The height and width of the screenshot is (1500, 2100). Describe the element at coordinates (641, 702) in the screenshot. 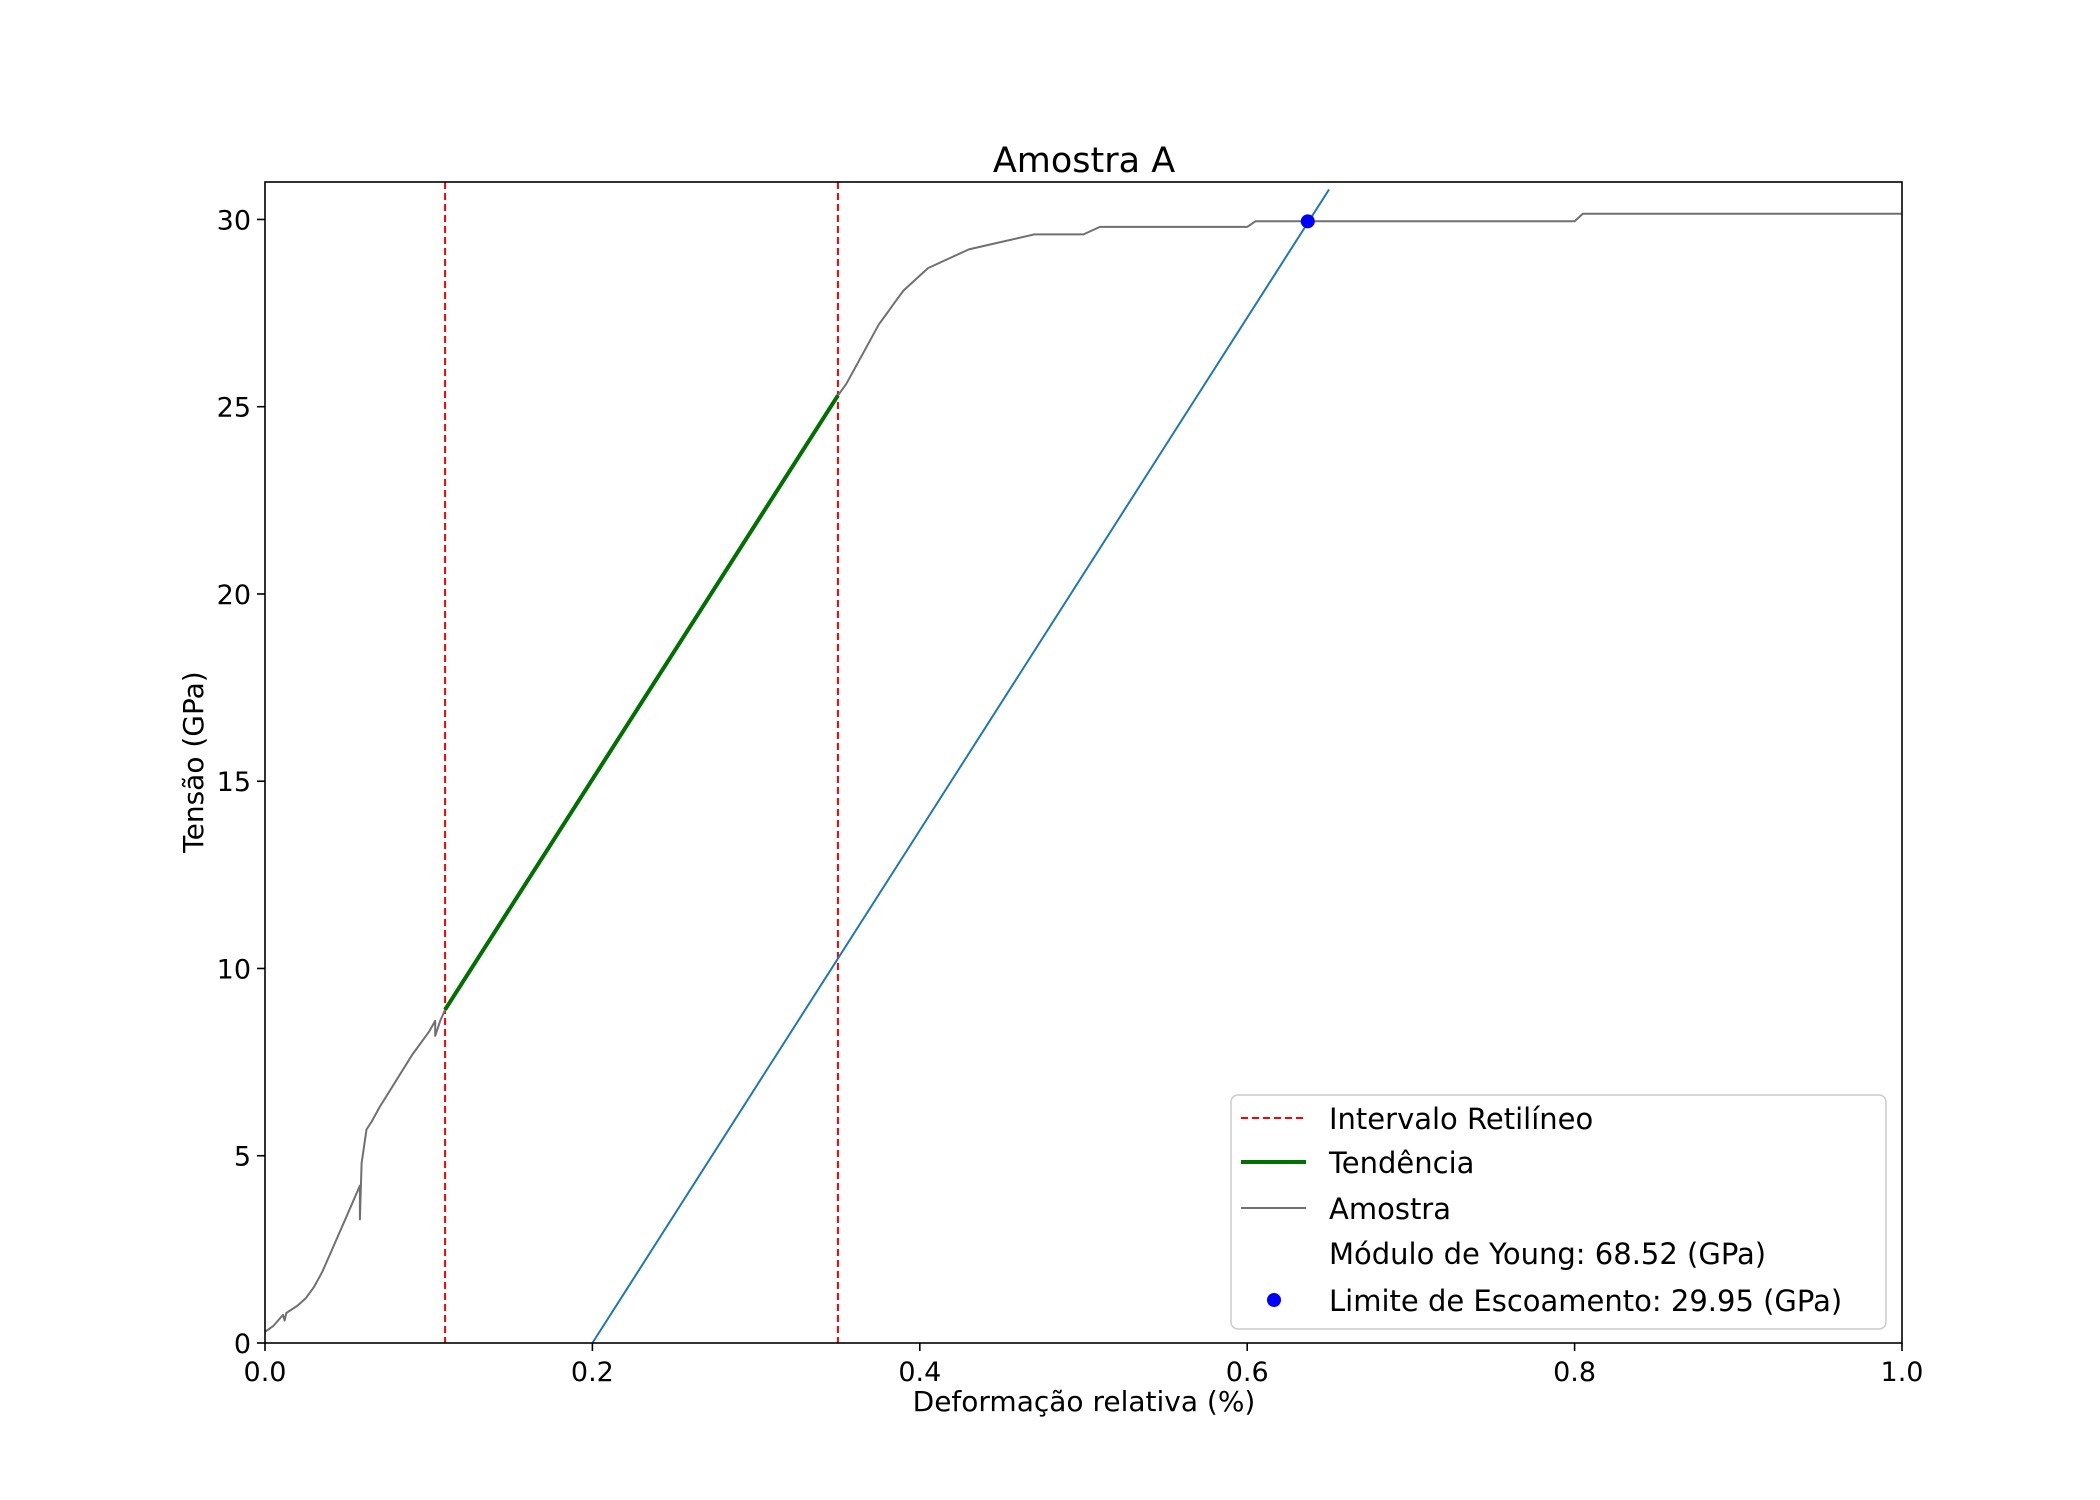

I see `tendencia-series` at that location.